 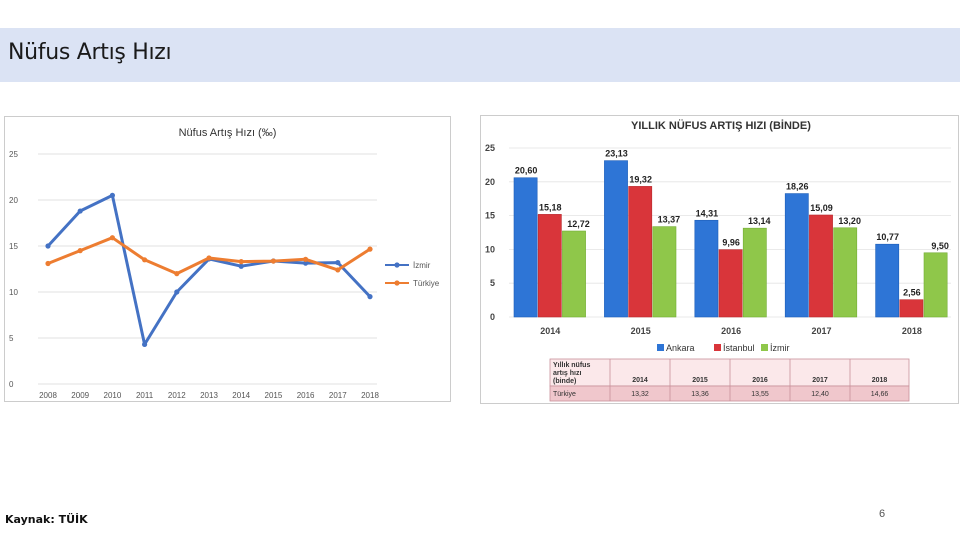 I want to click on data-label: 12,72, so click(x=578, y=224).